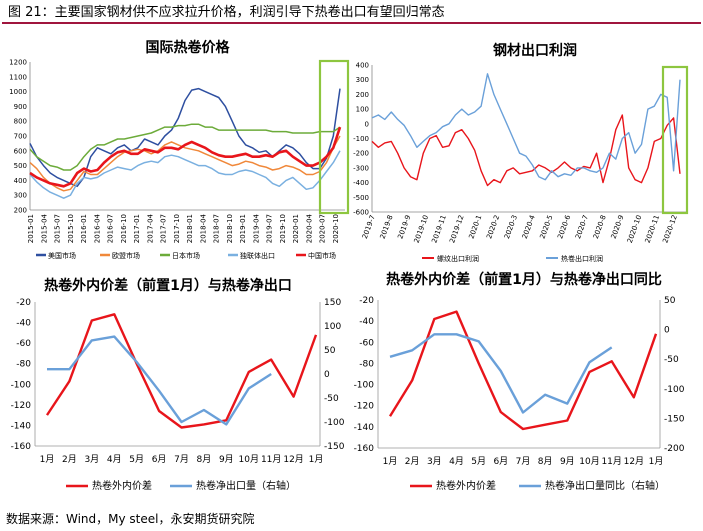  I want to click on chart4-xtick: 10月, so click(589, 461).